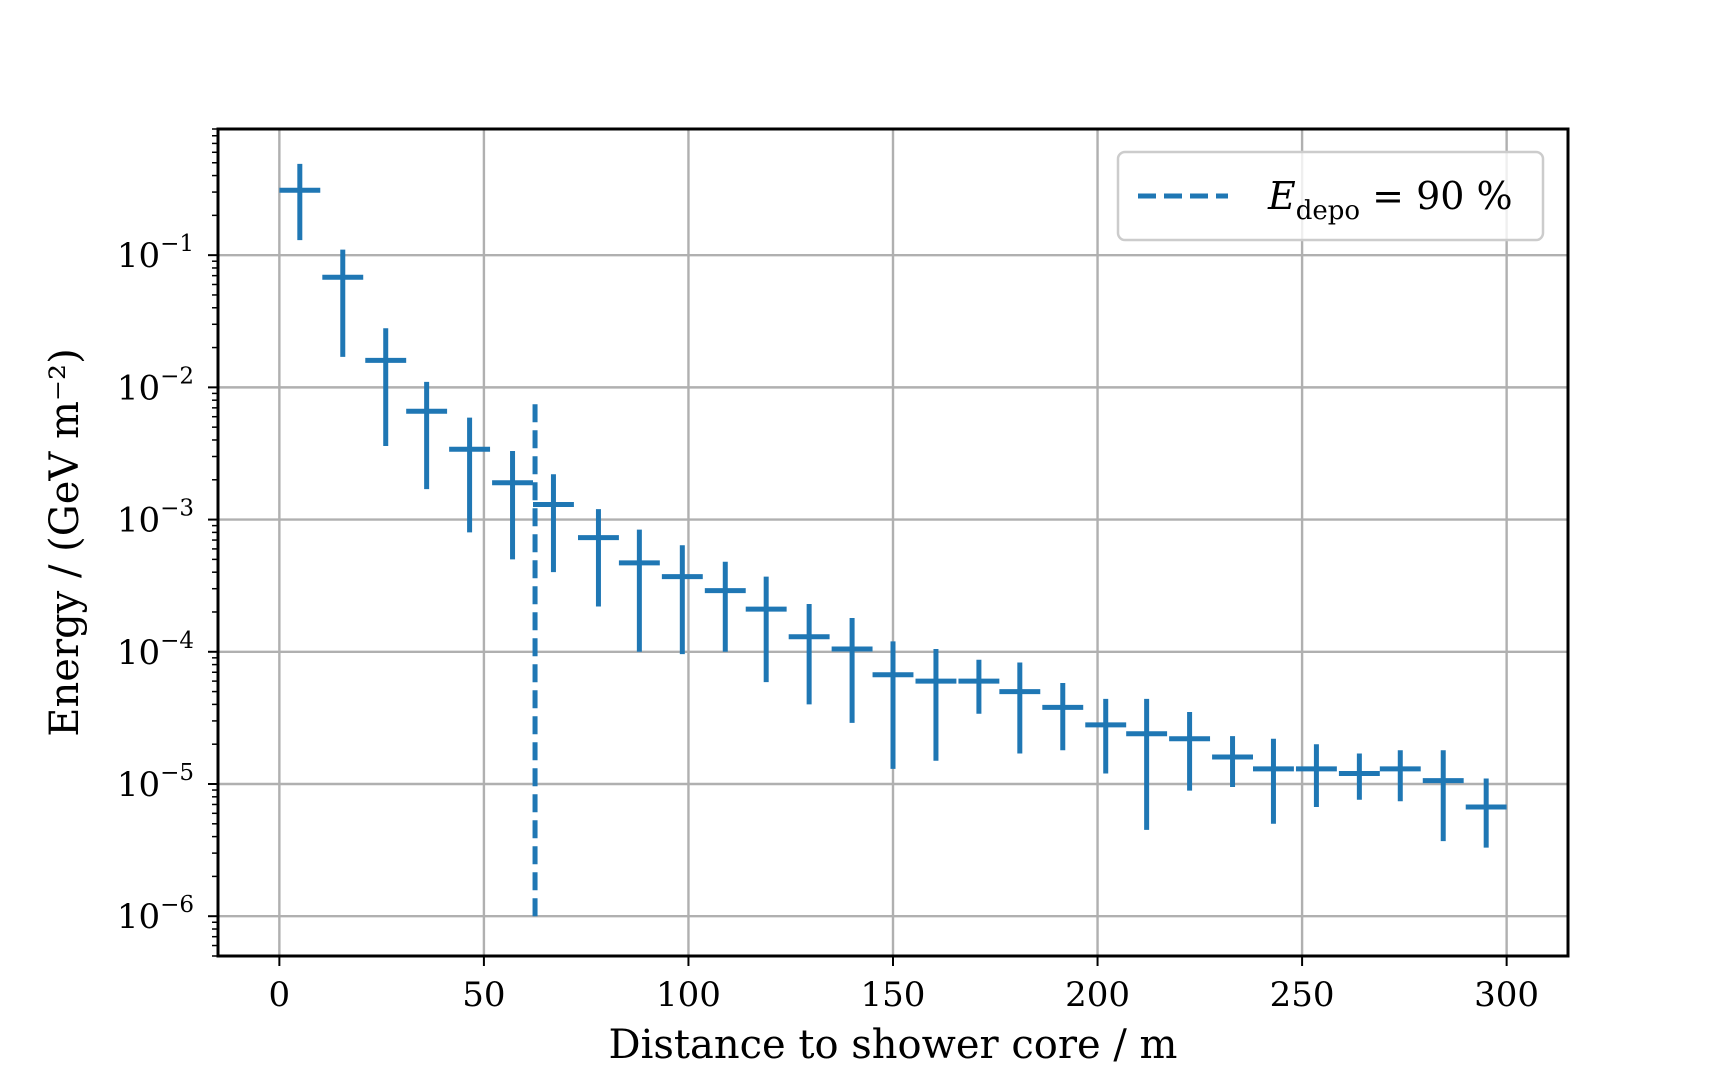 The width and height of the screenshot is (1734, 1076). I want to click on y-tick-label: 10⁻⁵, so click(155, 782).